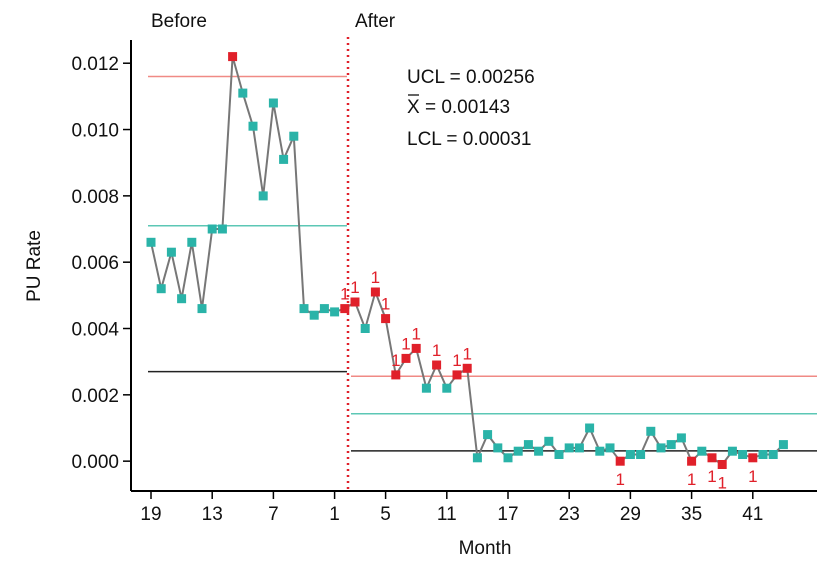 The height and width of the screenshot is (567, 821). What do you see at coordinates (95, 330) in the screenshot?
I see `y-tick-label: 0.004` at bounding box center [95, 330].